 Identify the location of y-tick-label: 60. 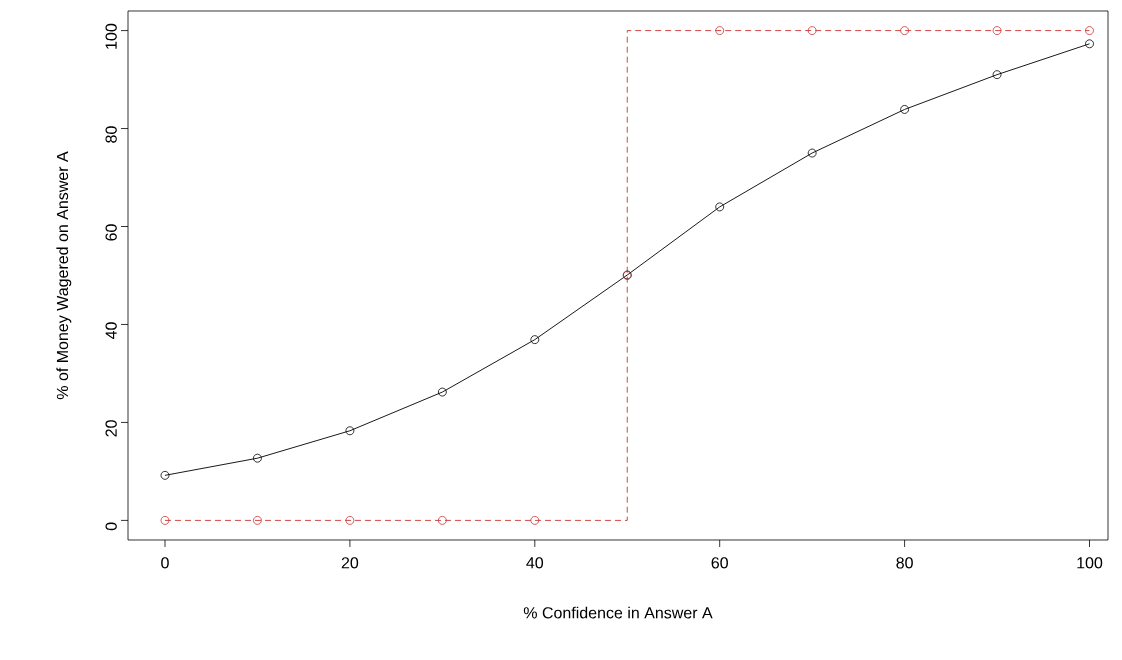
(111, 232).